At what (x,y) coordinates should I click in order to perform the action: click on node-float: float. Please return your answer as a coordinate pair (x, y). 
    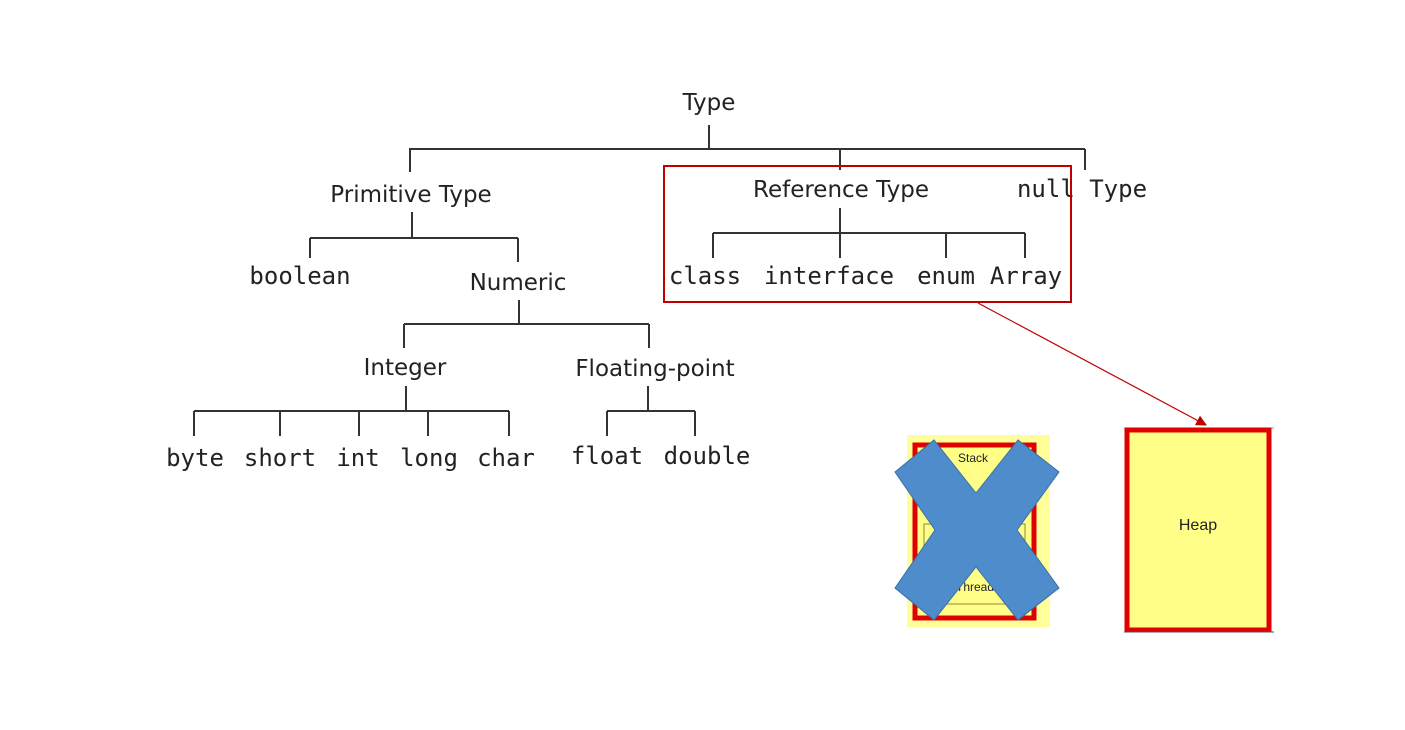
    Looking at the image, I should click on (607, 456).